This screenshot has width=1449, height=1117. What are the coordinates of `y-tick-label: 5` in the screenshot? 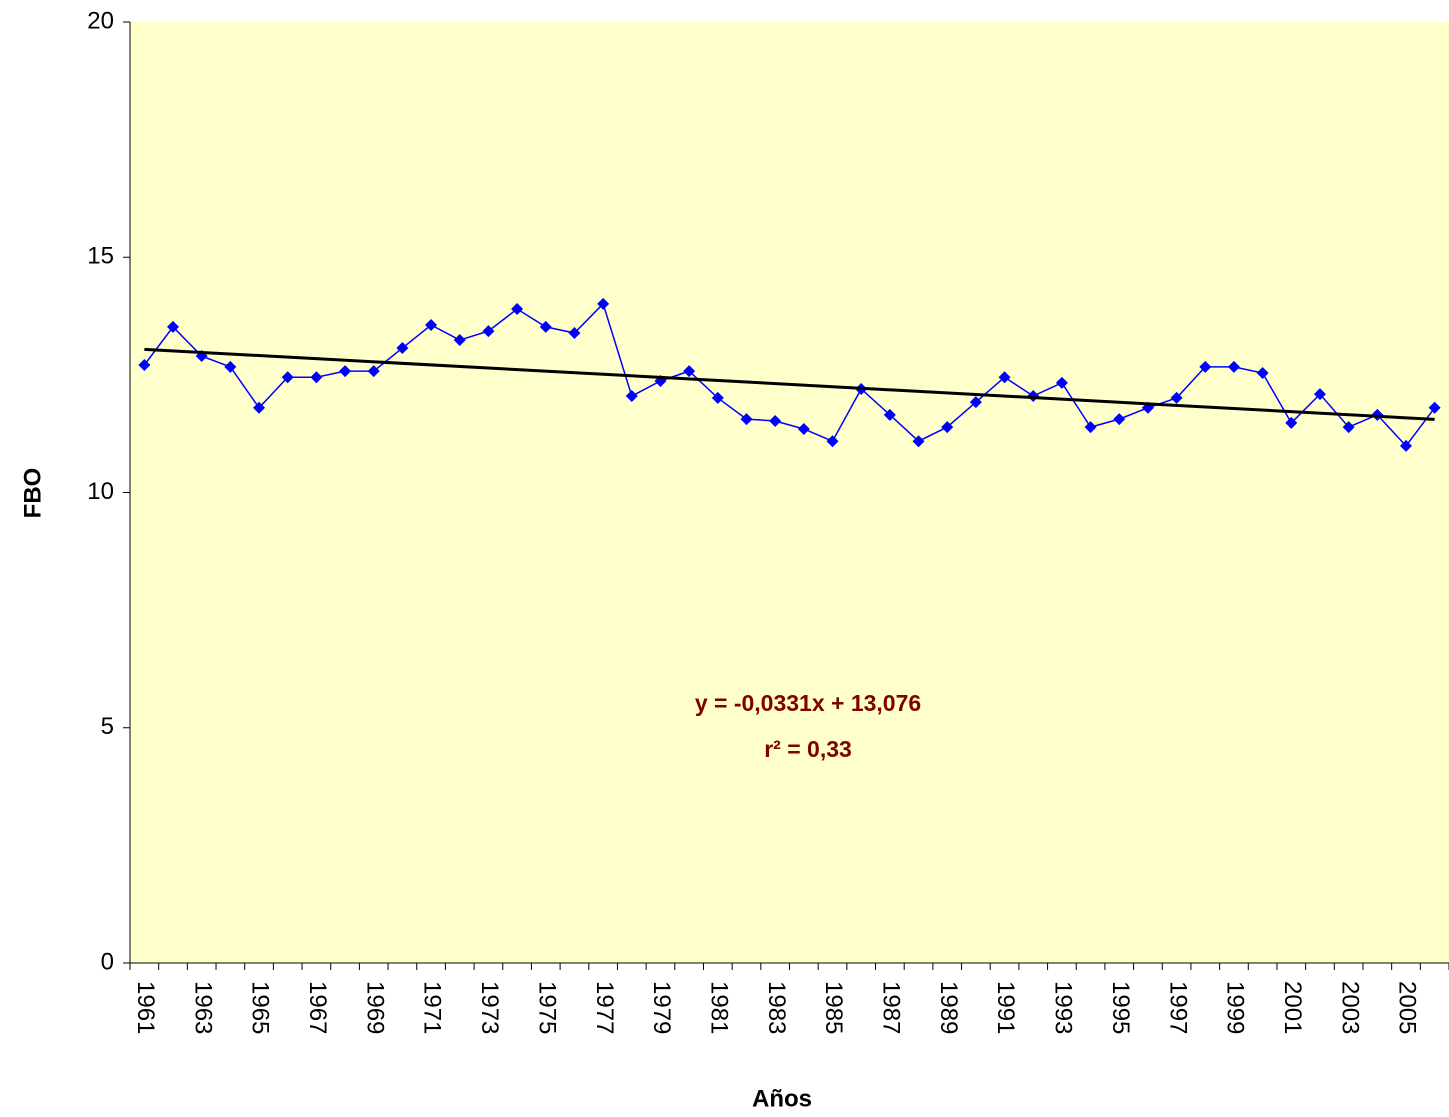 It's located at (107, 726).